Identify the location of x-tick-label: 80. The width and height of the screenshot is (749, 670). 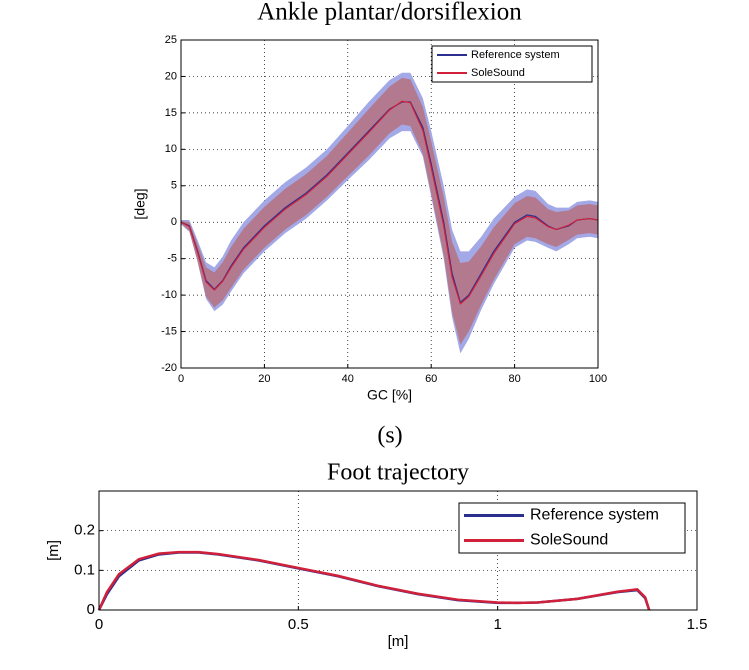
(514, 379).